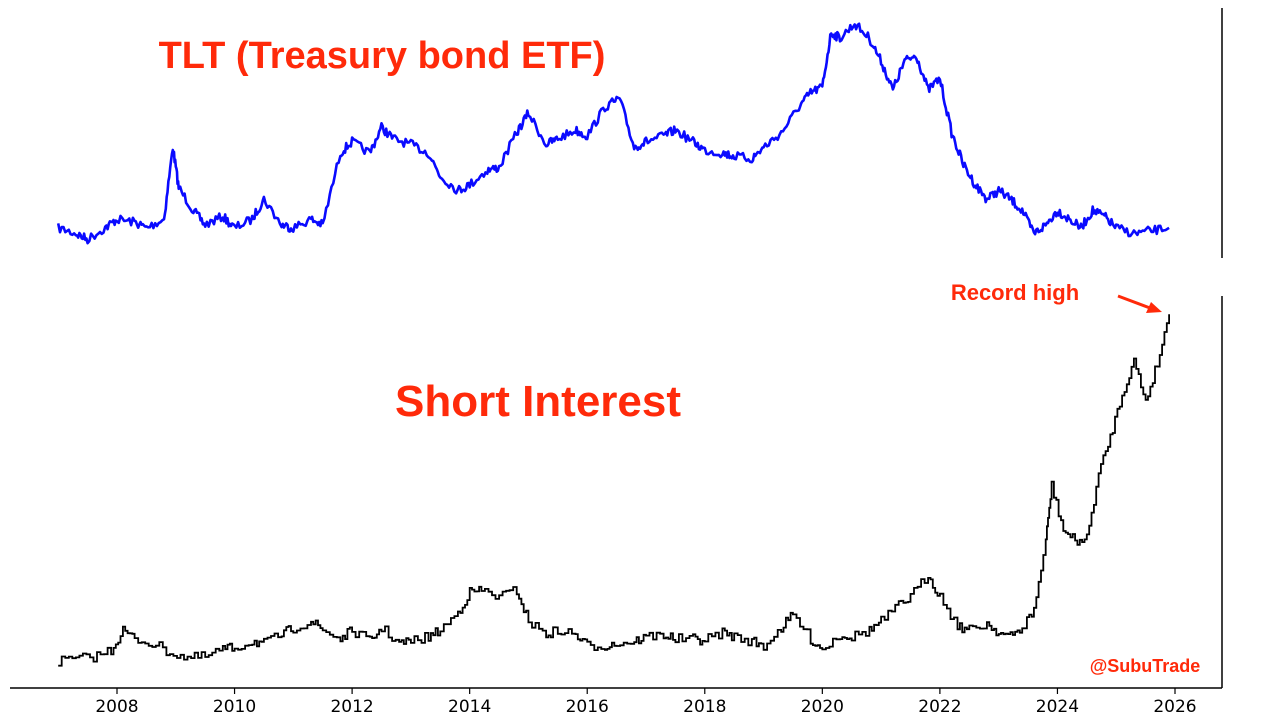  Describe the element at coordinates (1145, 666) in the screenshot. I see `watermark: @SubuTrade` at that location.